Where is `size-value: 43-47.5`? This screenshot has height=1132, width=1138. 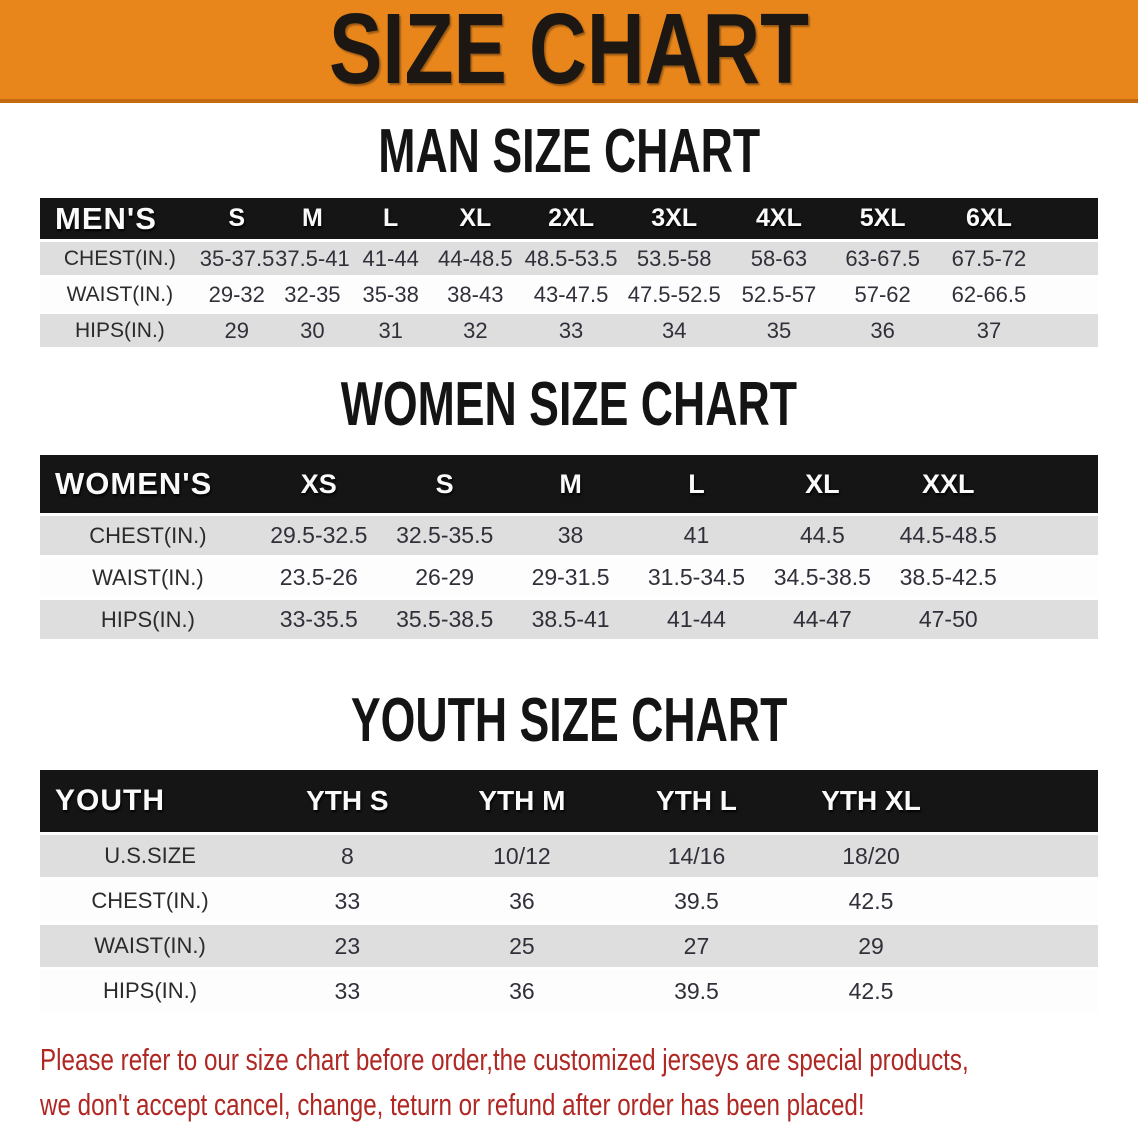
size-value: 43-47.5 is located at coordinates (571, 294).